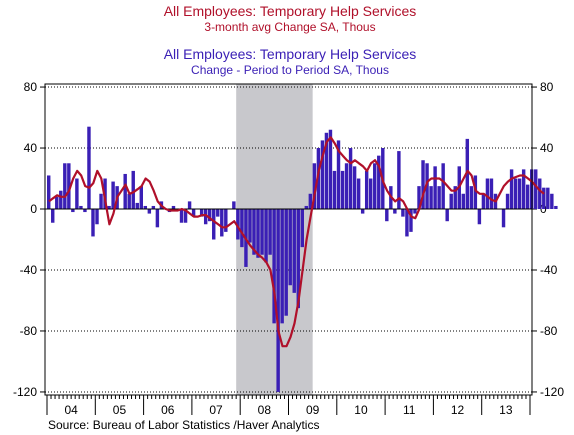 The width and height of the screenshot is (574, 435). What do you see at coordinates (506, 410) in the screenshot?
I see `x-tick-label: 13` at bounding box center [506, 410].